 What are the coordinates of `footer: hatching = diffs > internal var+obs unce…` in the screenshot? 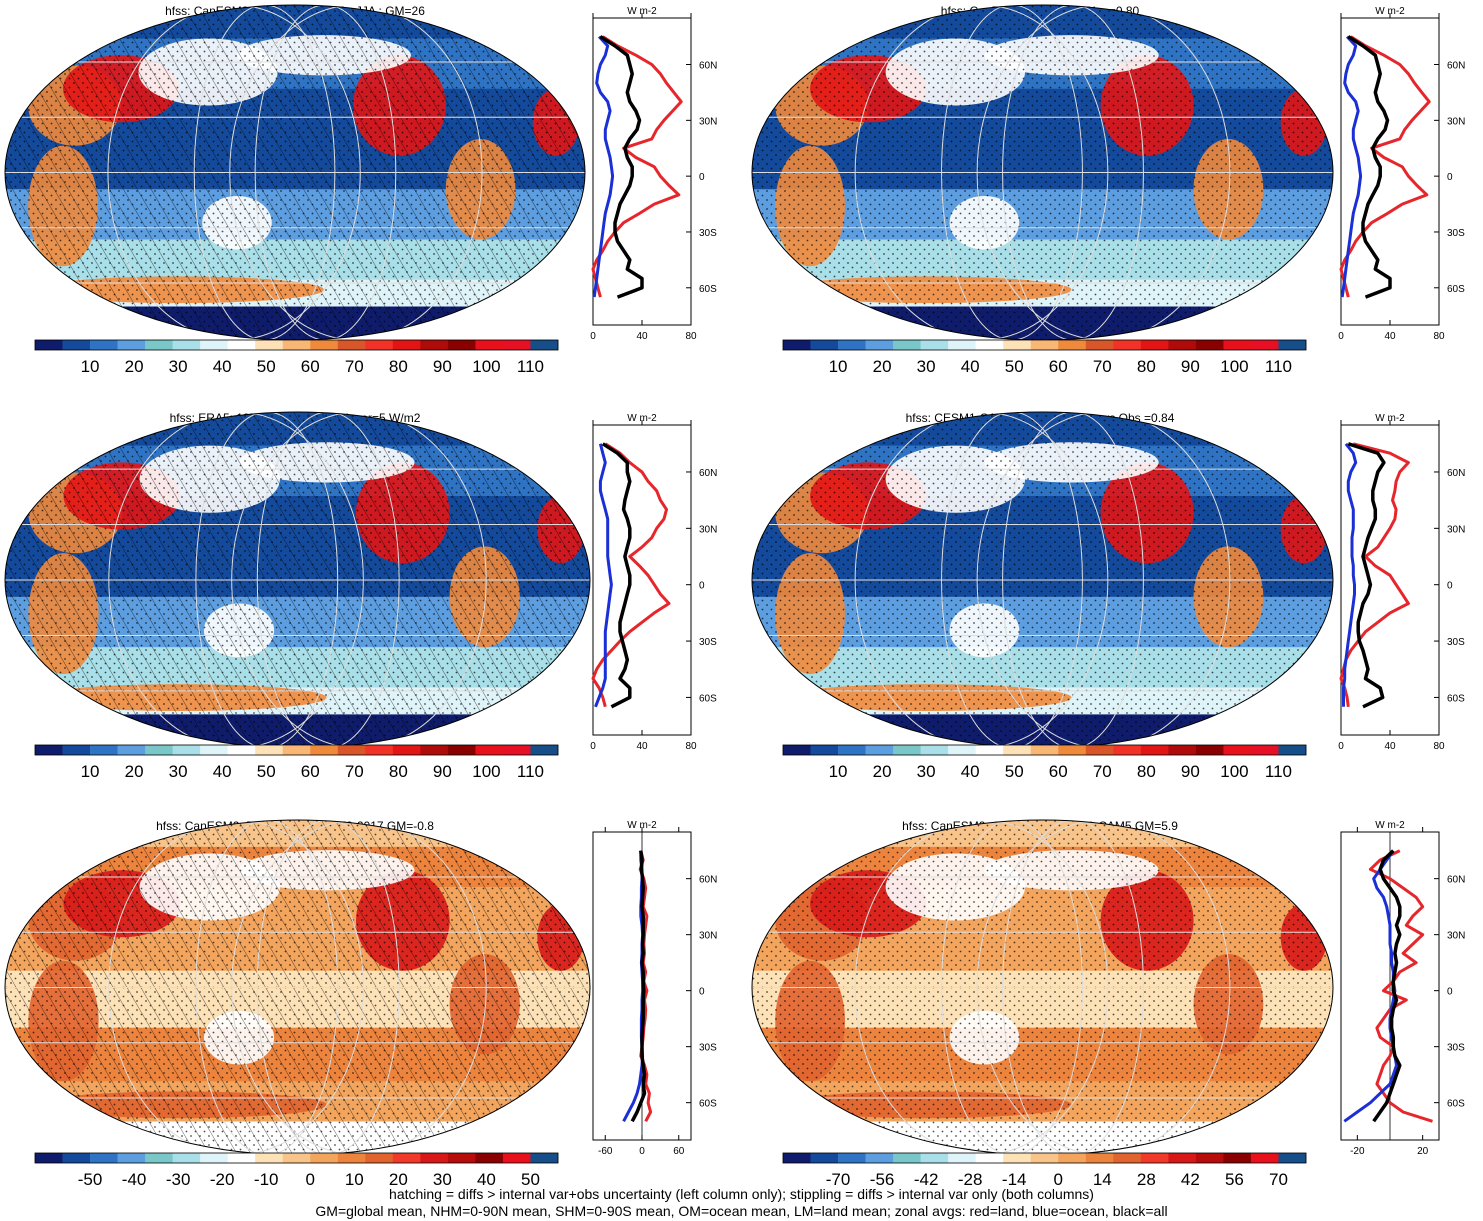 It's located at (741, 1203).